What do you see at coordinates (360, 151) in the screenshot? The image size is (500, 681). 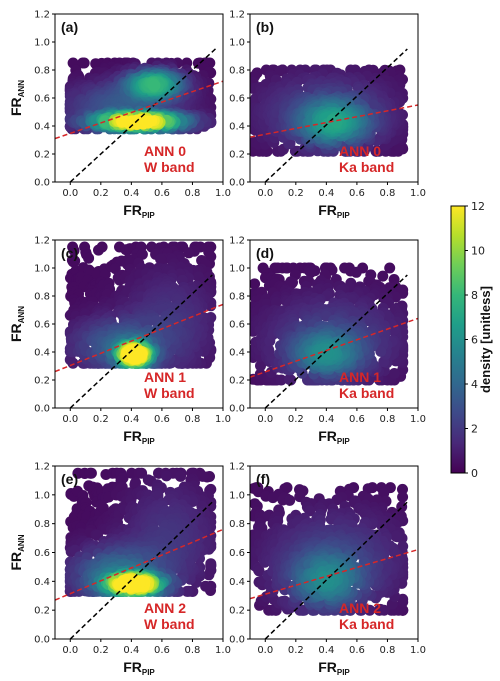 I see `panel-annotation: ANN 0` at bounding box center [360, 151].